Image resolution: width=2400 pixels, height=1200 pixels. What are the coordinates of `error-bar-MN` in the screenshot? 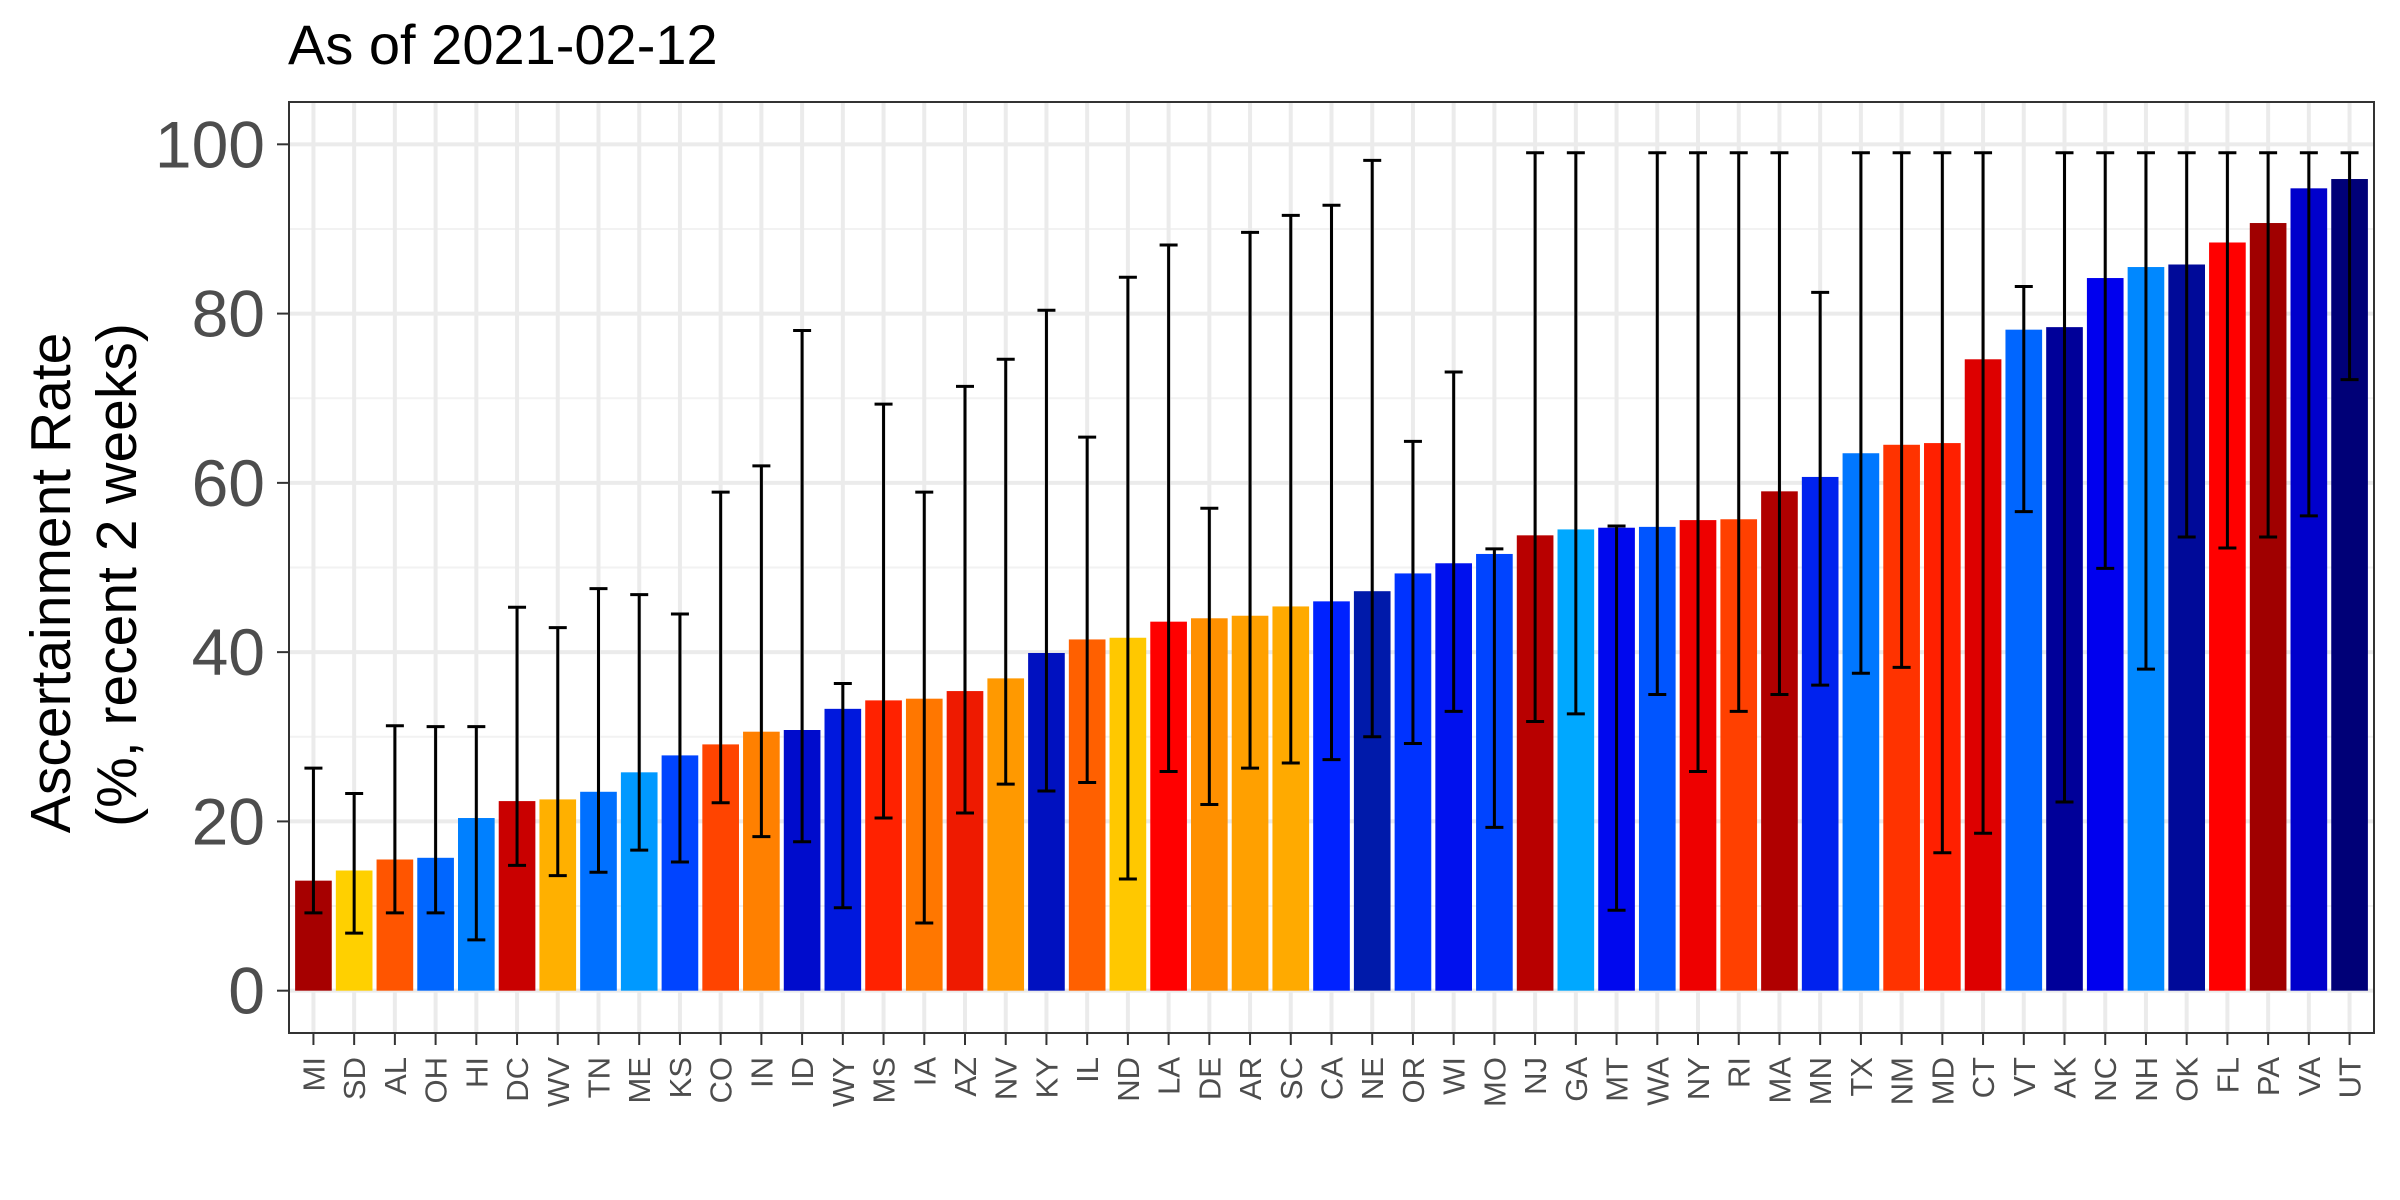 It's located at (1820, 488).